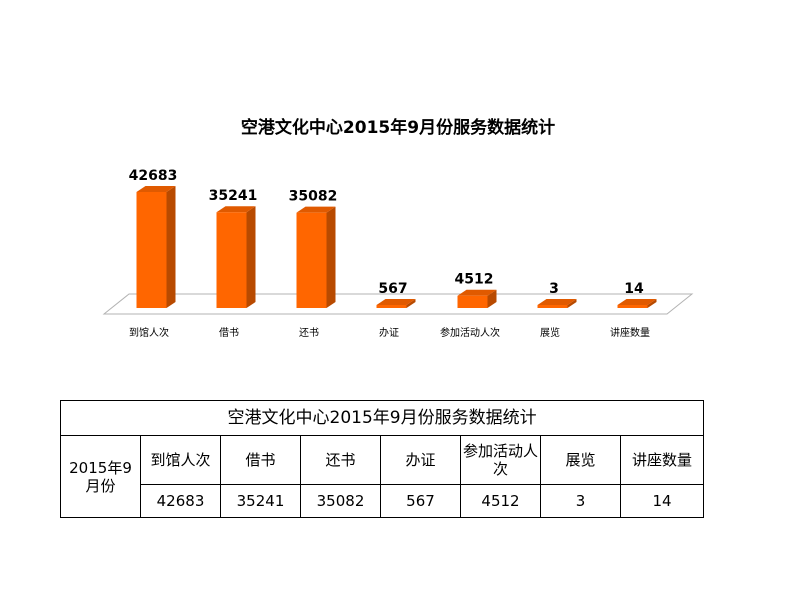  What do you see at coordinates (313, 197) in the screenshot?
I see `data-label: 35082` at bounding box center [313, 197].